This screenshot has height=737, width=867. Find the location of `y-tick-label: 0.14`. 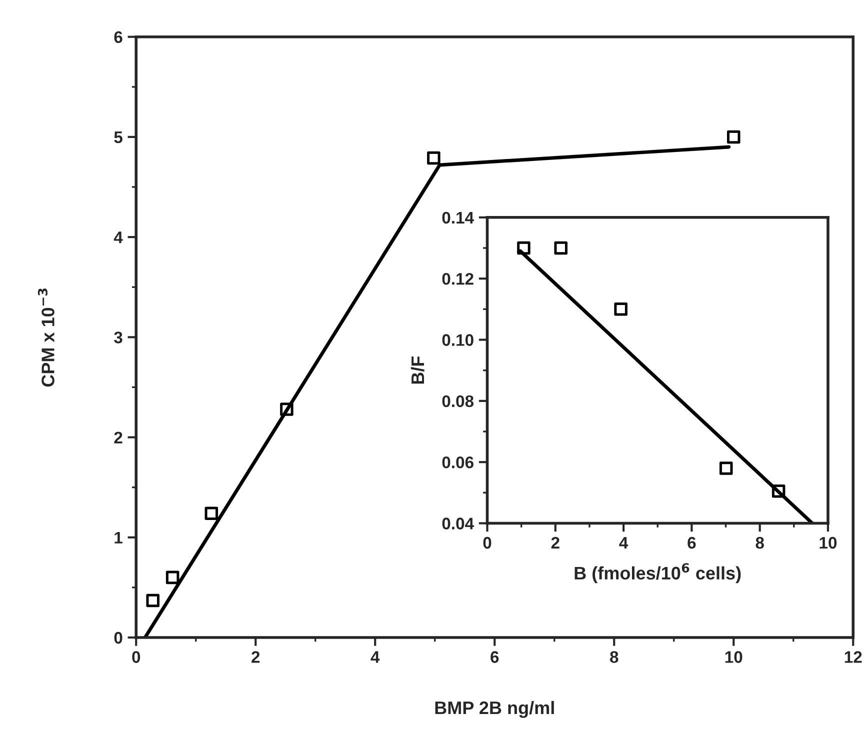

y-tick-label: 0.14 is located at coordinates (458, 218).